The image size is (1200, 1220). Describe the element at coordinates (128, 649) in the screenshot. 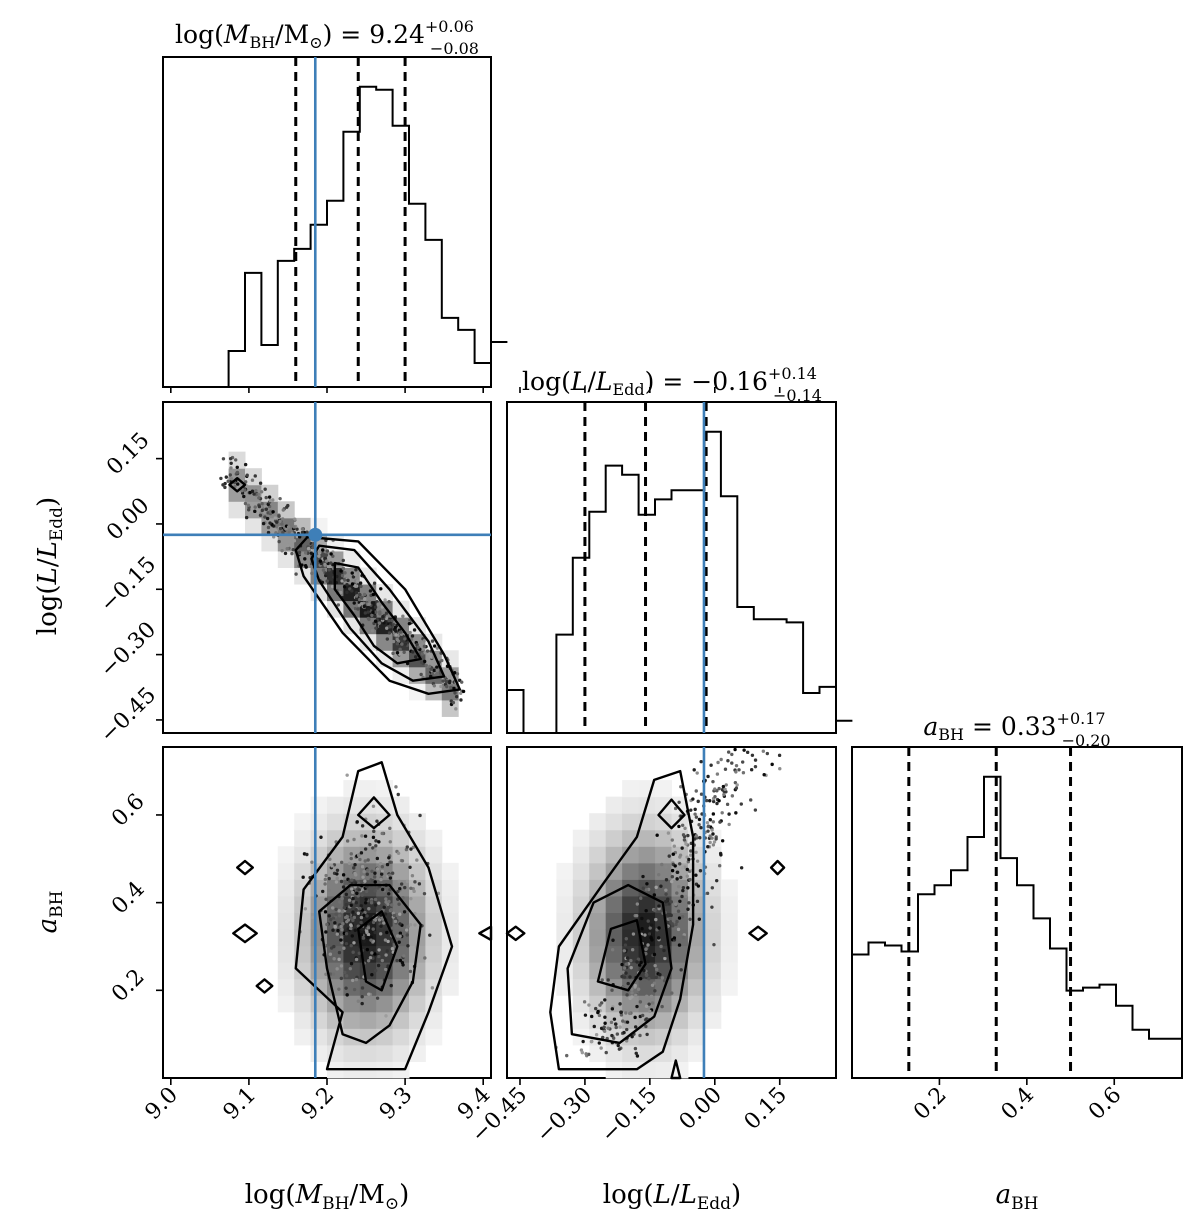

I see `y-tick-label: −0.30` at that location.